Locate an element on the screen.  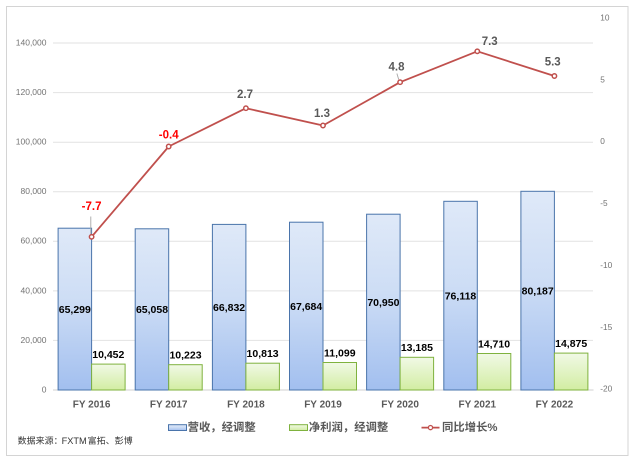
svg-text: -10 is located at coordinates (606, 265).